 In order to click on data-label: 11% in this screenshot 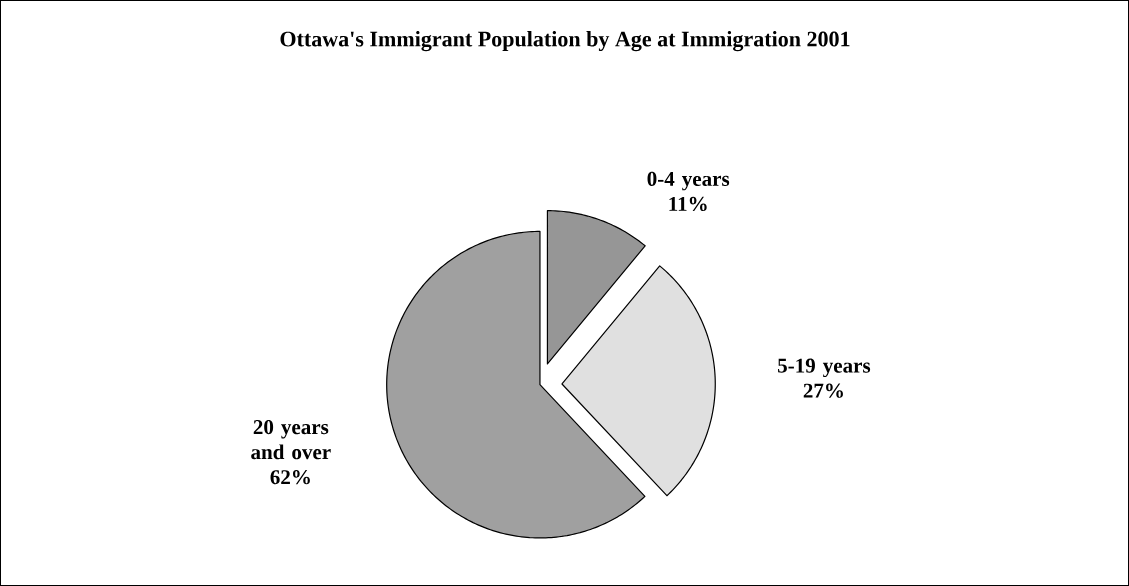, I will do `click(688, 204)`.